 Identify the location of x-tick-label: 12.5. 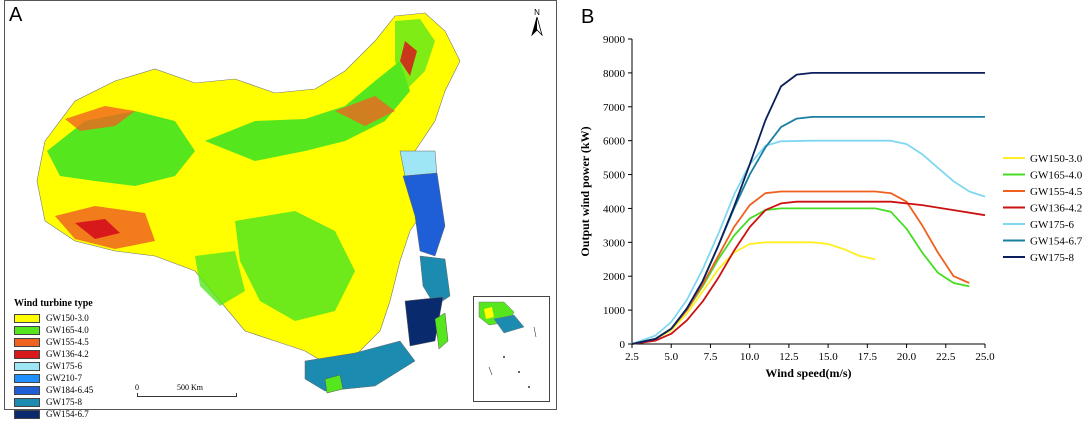
(789, 357).